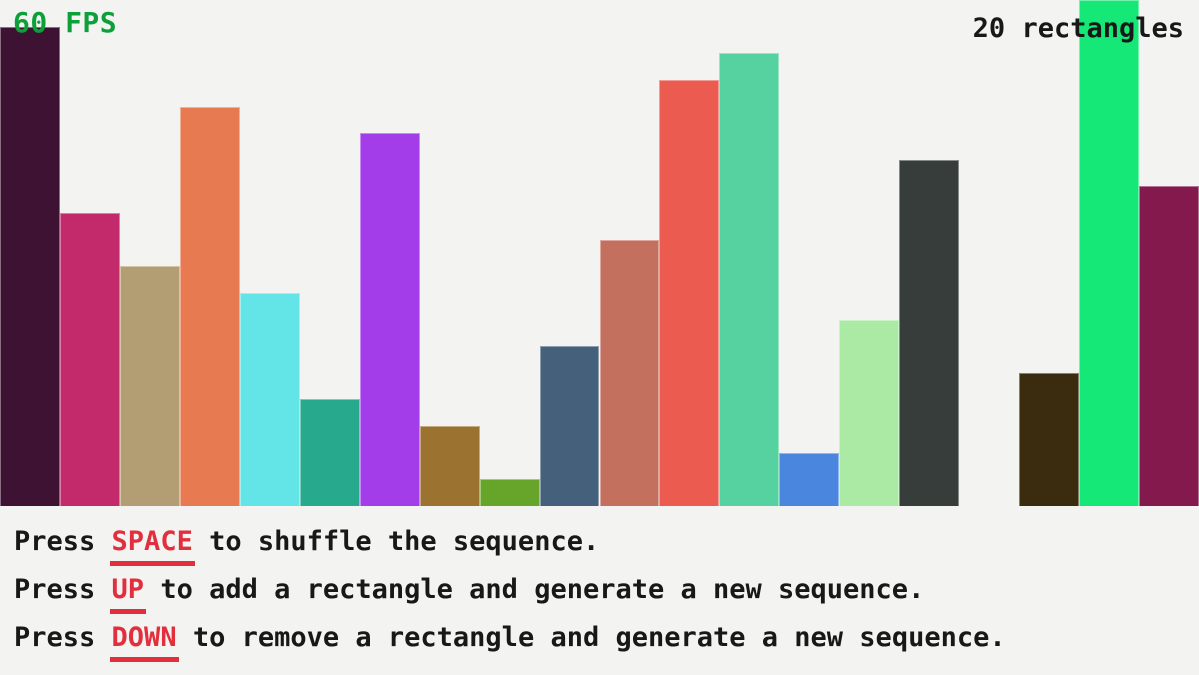 This screenshot has width=1199, height=675. Describe the element at coordinates (152, 546) in the screenshot. I see `key-space: SPACE` at that location.